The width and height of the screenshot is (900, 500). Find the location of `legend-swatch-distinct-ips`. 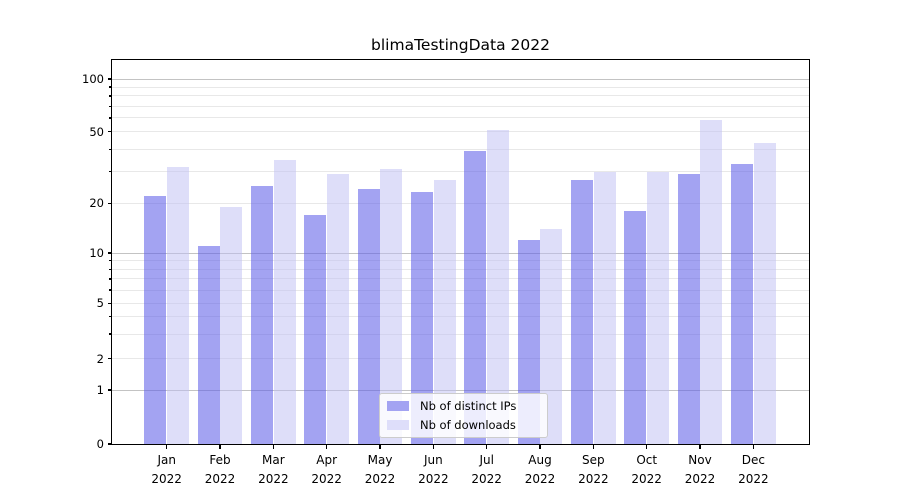

legend-swatch-distinct-ips is located at coordinates (398, 405).